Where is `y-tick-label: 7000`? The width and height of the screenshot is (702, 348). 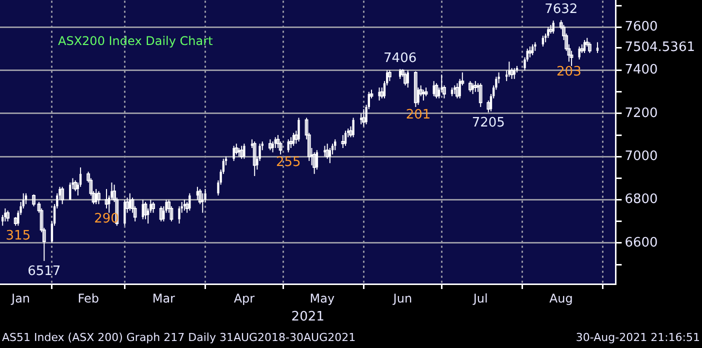 y-tick-label: 7000 is located at coordinates (641, 156).